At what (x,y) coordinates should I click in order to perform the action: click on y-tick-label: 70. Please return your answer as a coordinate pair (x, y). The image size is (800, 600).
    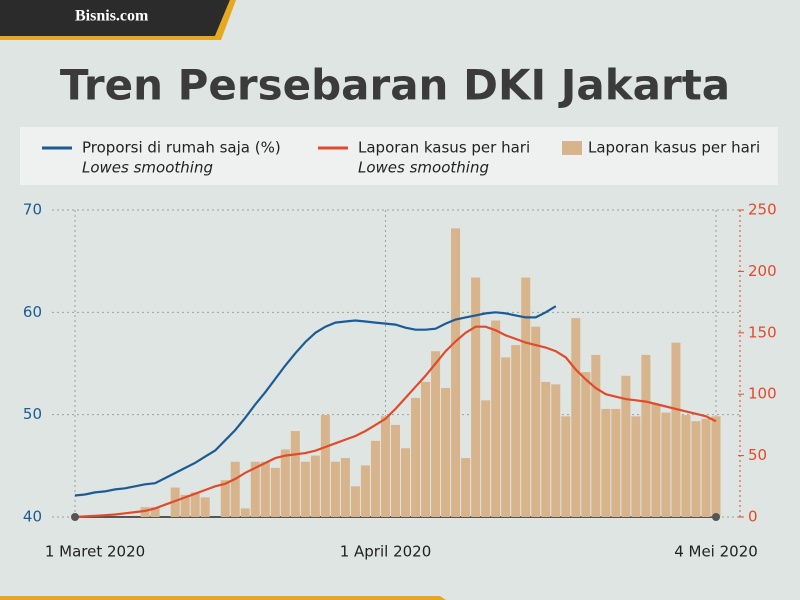
    Looking at the image, I should click on (32, 210).